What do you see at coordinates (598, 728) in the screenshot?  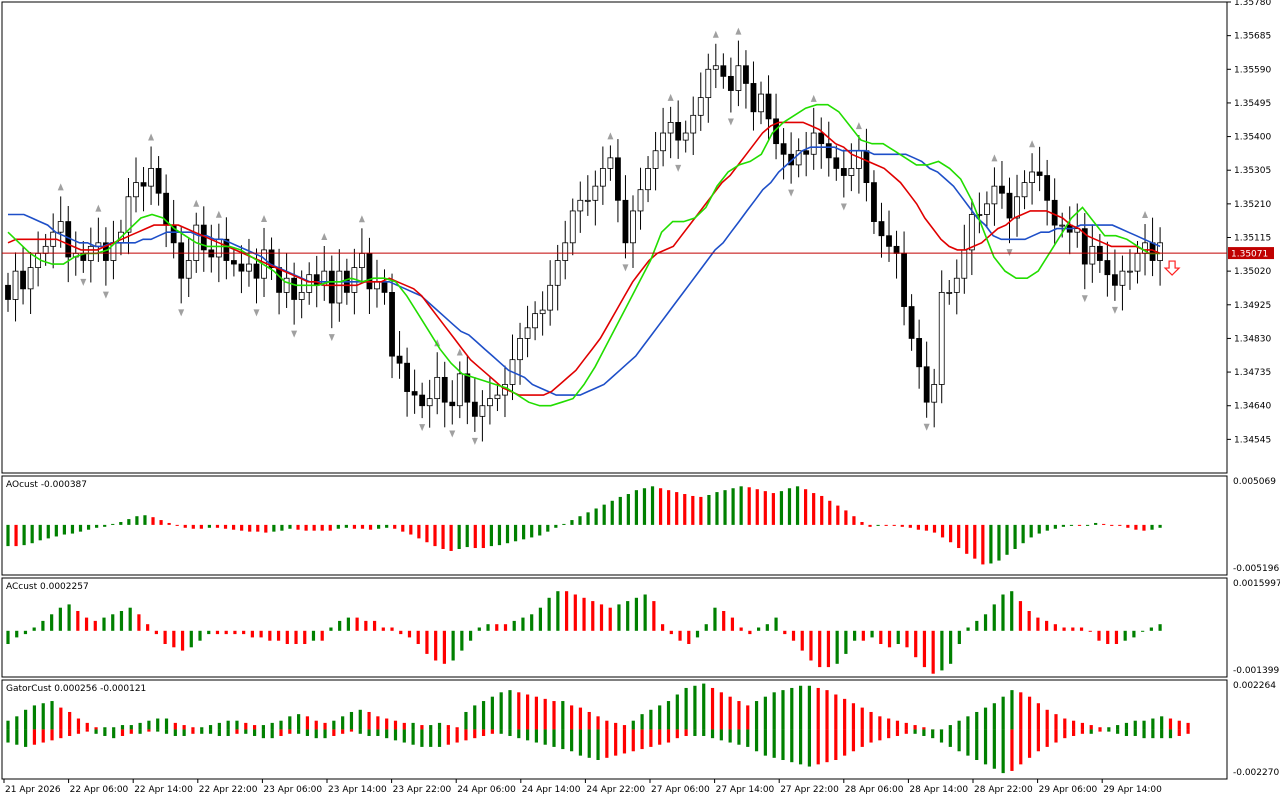 I see `gator-pane` at bounding box center [598, 728].